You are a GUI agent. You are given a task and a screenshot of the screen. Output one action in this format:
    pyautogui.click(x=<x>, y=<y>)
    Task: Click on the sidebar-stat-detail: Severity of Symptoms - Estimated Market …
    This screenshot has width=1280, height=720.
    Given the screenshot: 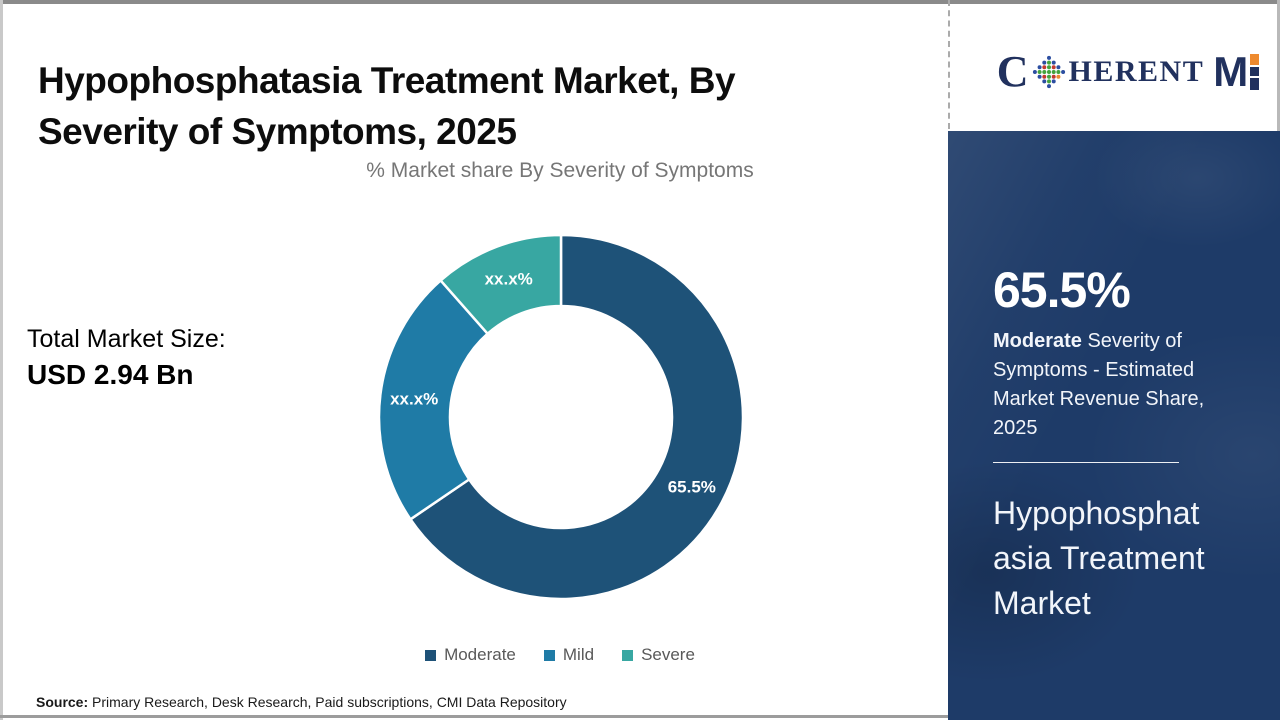 What is the action you would take?
    pyautogui.click(x=1099, y=384)
    